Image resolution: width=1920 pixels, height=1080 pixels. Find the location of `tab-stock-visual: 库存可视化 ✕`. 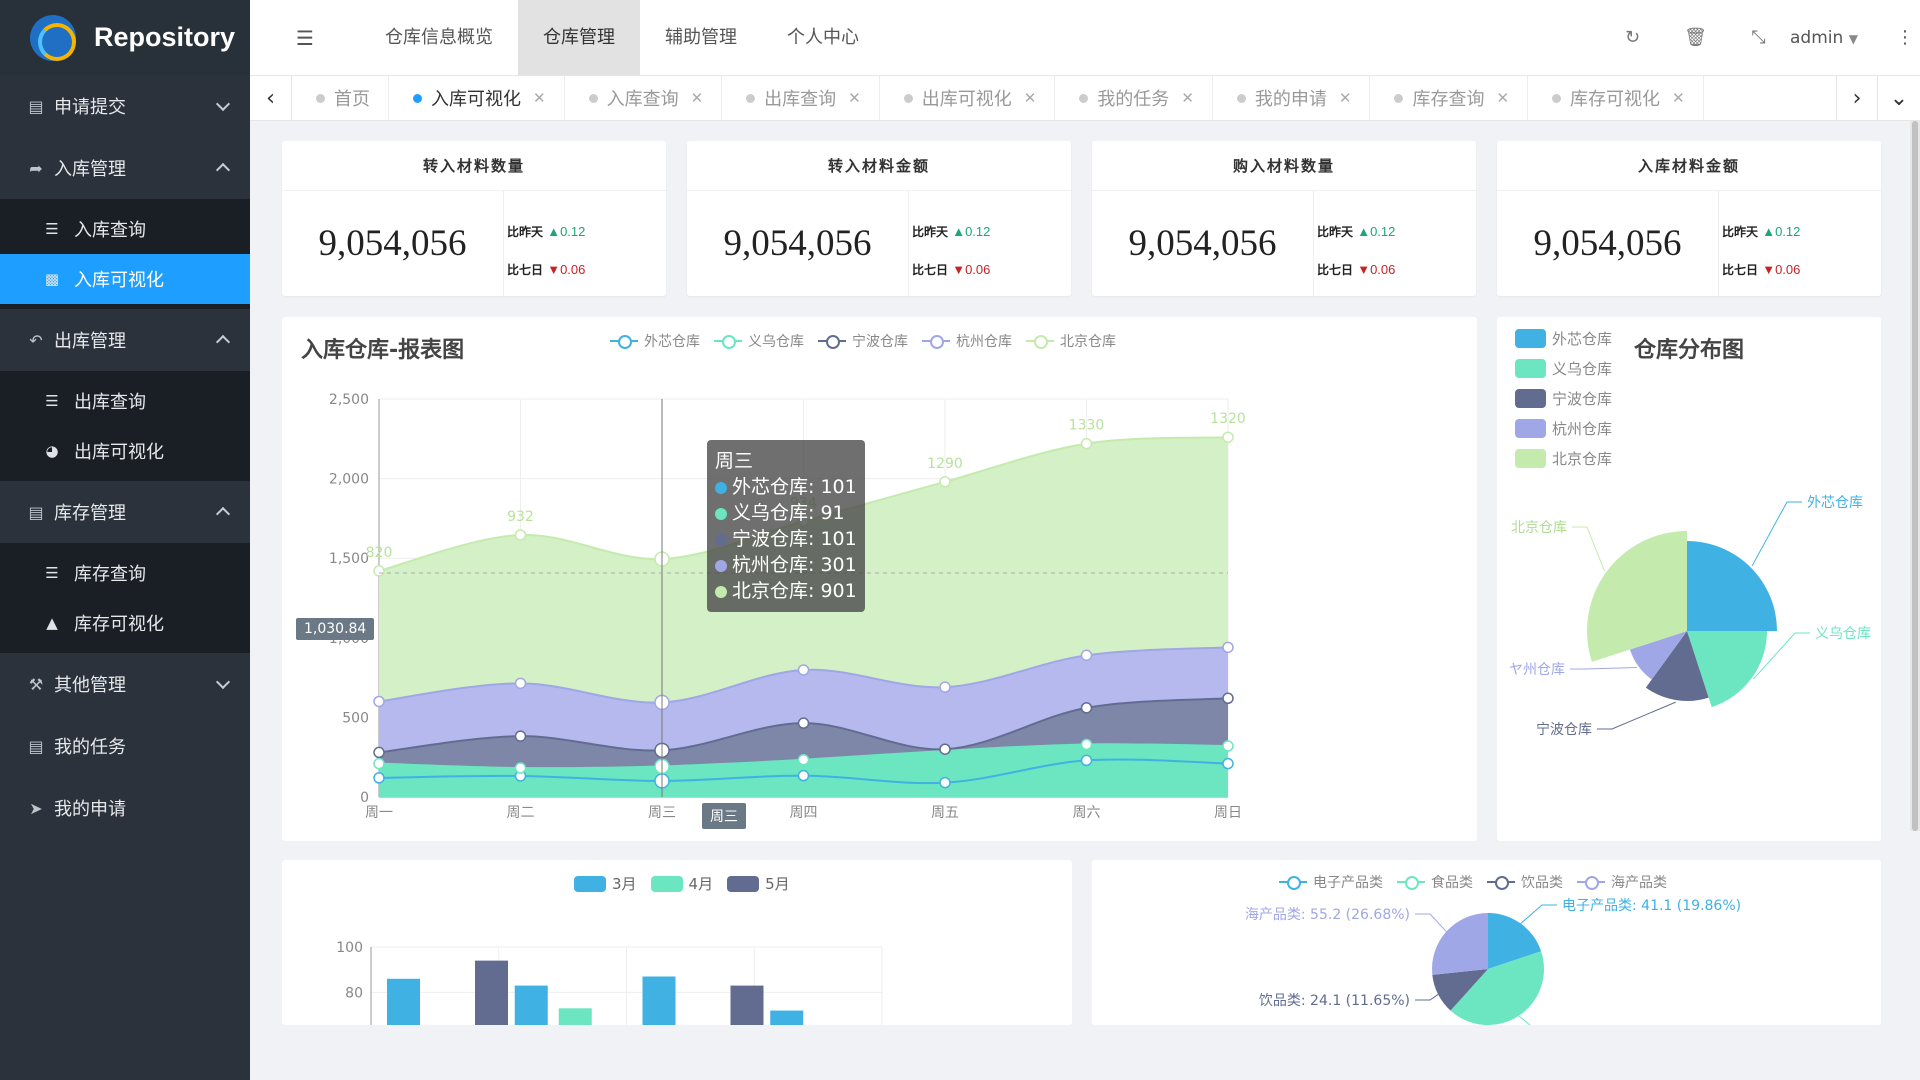

tab-stock-visual: 库存可视化 ✕ is located at coordinates (1616, 98).